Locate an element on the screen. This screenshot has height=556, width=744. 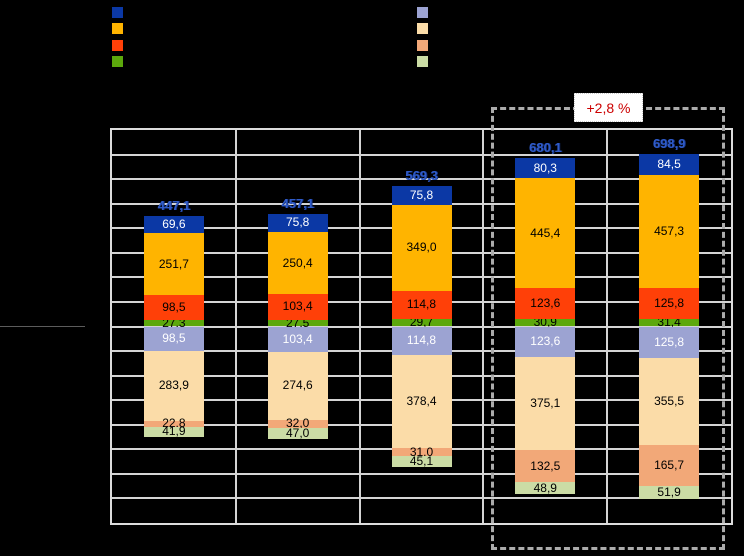
segment-label: 29,7 is located at coordinates (421, 322).